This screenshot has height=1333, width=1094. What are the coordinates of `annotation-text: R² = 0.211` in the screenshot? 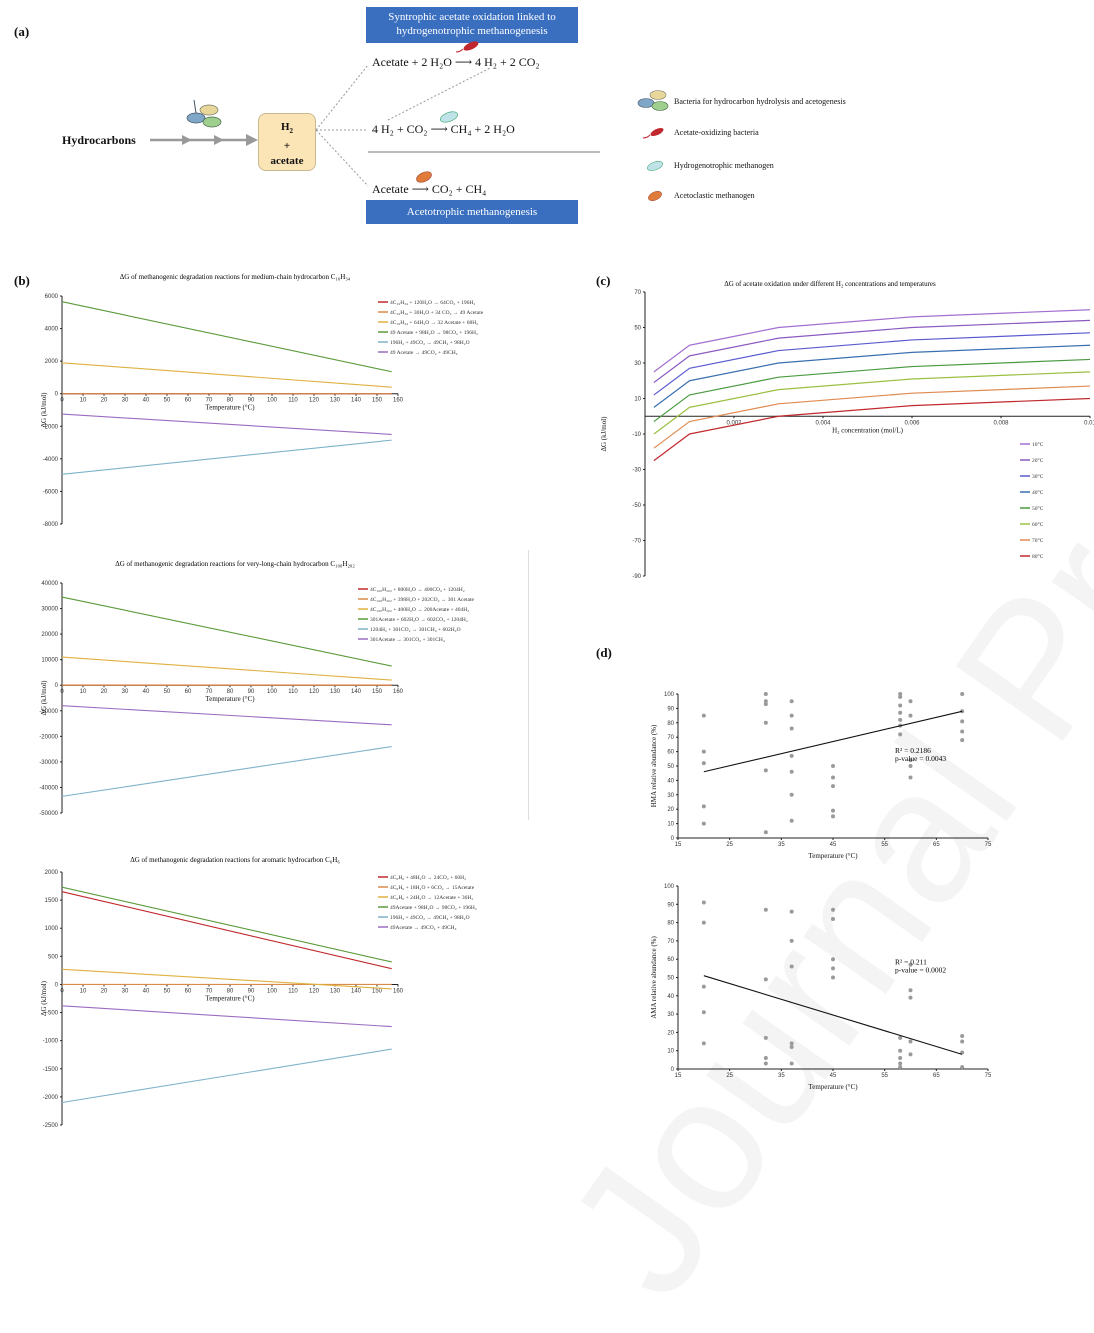 It's located at (911, 962).